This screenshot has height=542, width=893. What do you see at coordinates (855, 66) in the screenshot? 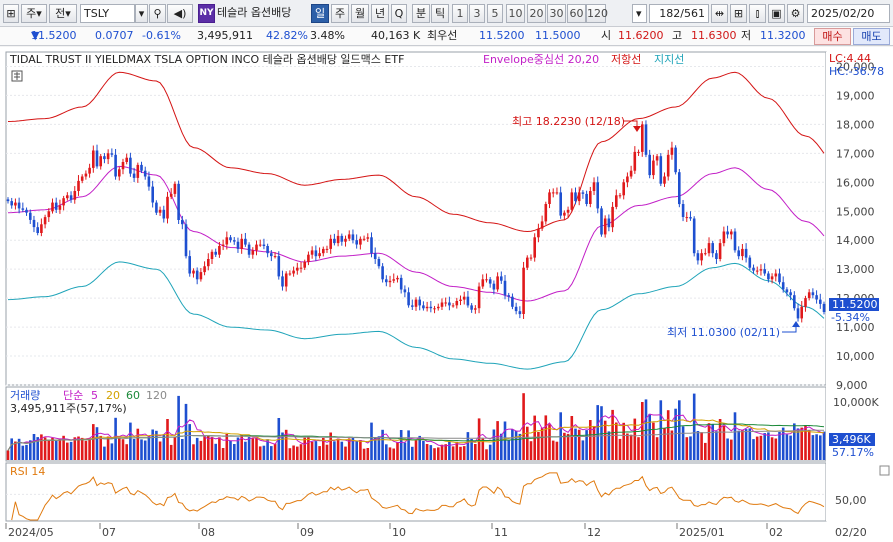
I see `y-tick-label: 20,000` at bounding box center [855, 66].